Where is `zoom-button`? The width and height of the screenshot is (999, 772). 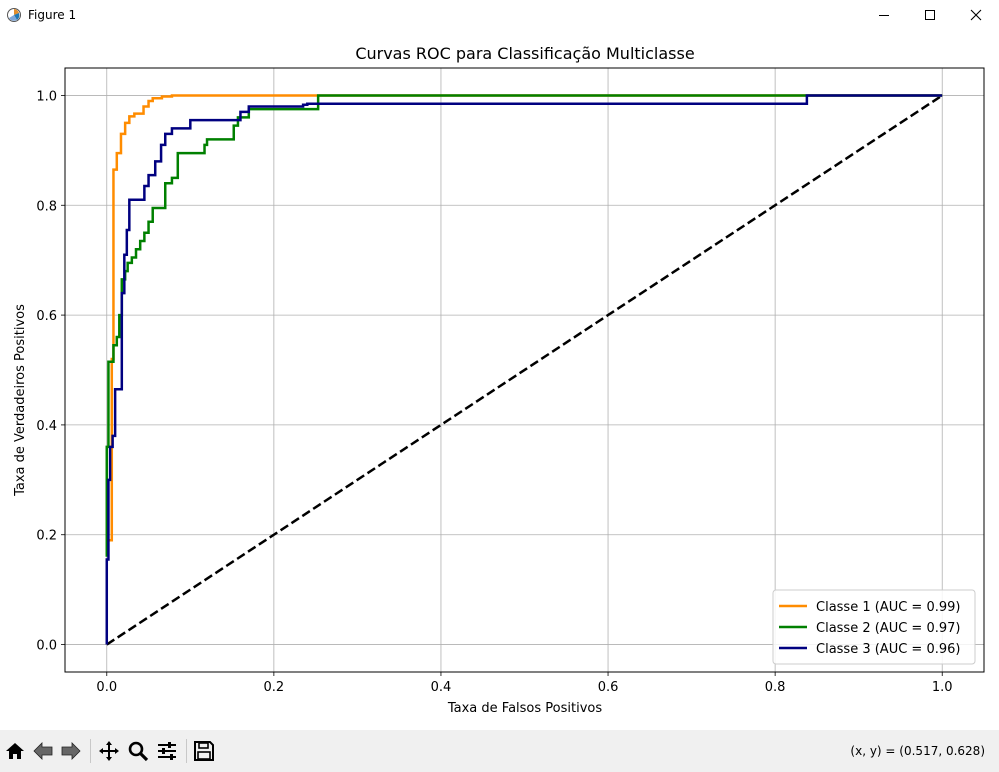
zoom-button is located at coordinates (138, 751).